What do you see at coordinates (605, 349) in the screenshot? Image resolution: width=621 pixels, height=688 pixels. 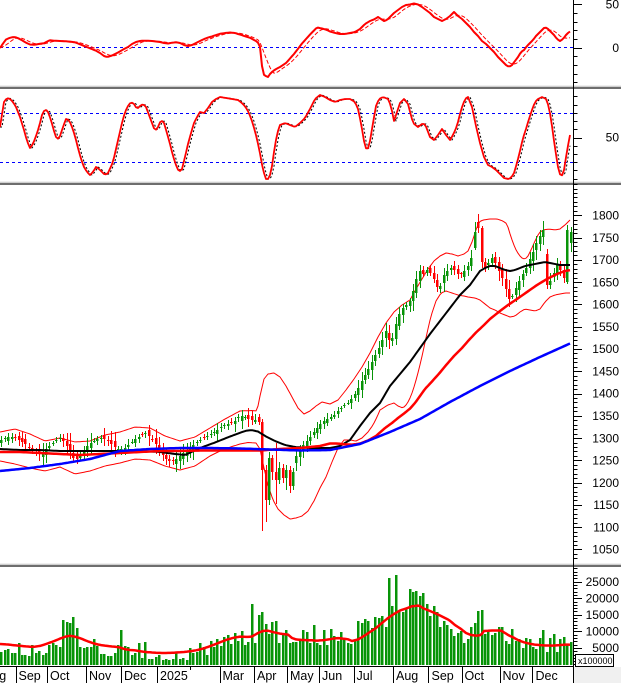 I see `svg-text: 1500` at bounding box center [605, 349].